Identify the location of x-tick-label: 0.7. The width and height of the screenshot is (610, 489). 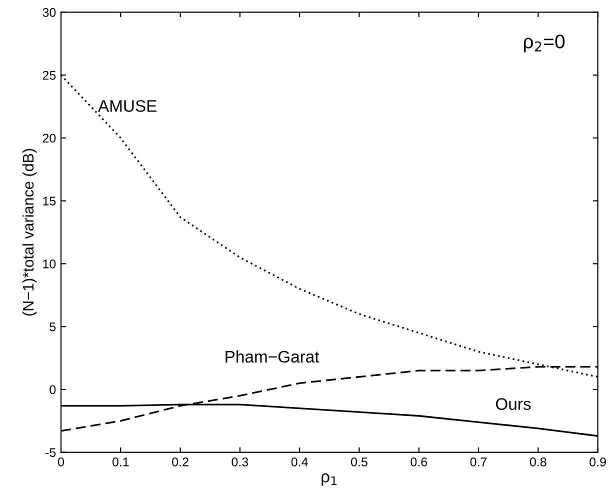
(478, 462).